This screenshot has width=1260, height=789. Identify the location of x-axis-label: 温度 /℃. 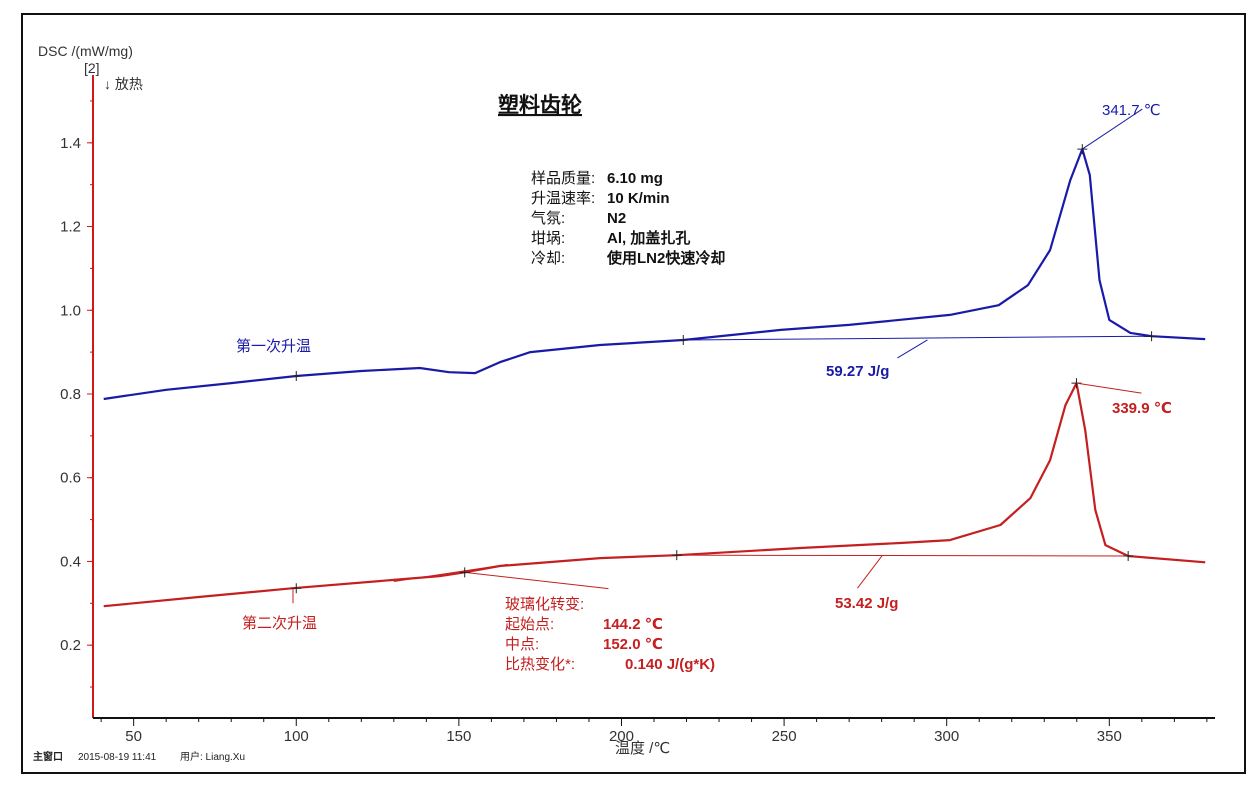
(642, 748).